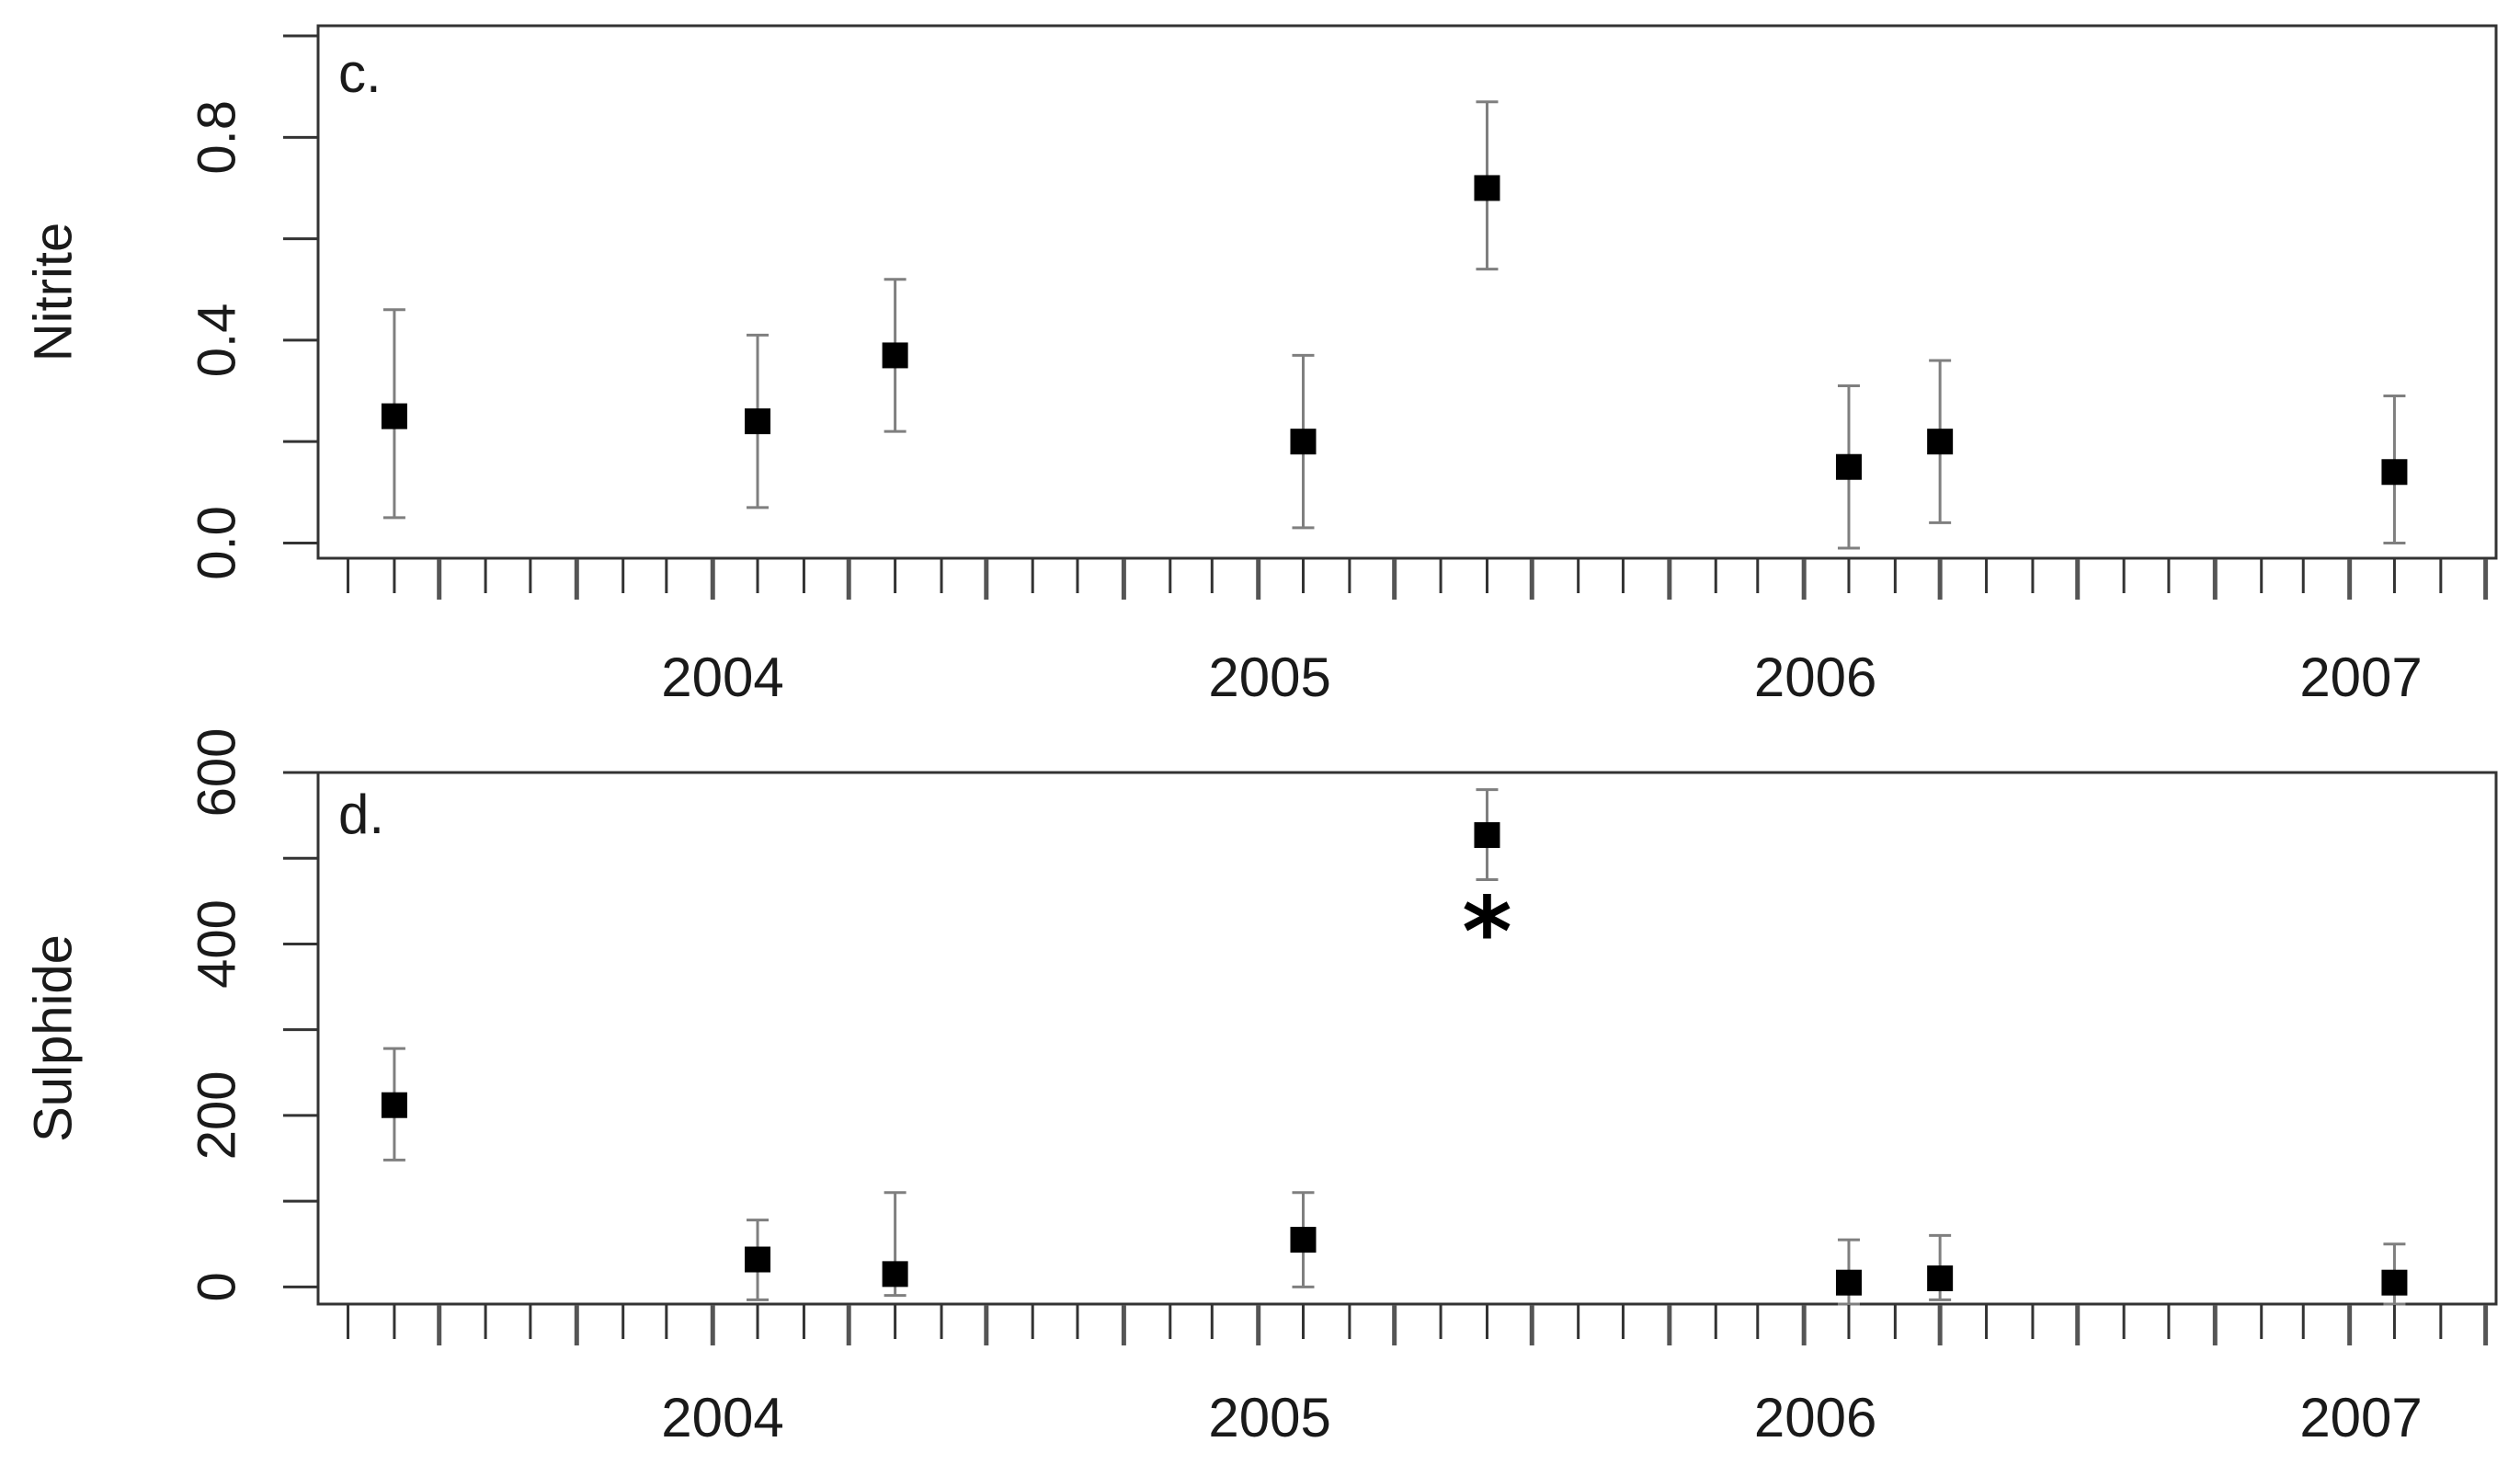 The height and width of the screenshot is (1465, 2520). I want to click on sulphide-y-axis-label: Sulphide, so click(53, 1038).